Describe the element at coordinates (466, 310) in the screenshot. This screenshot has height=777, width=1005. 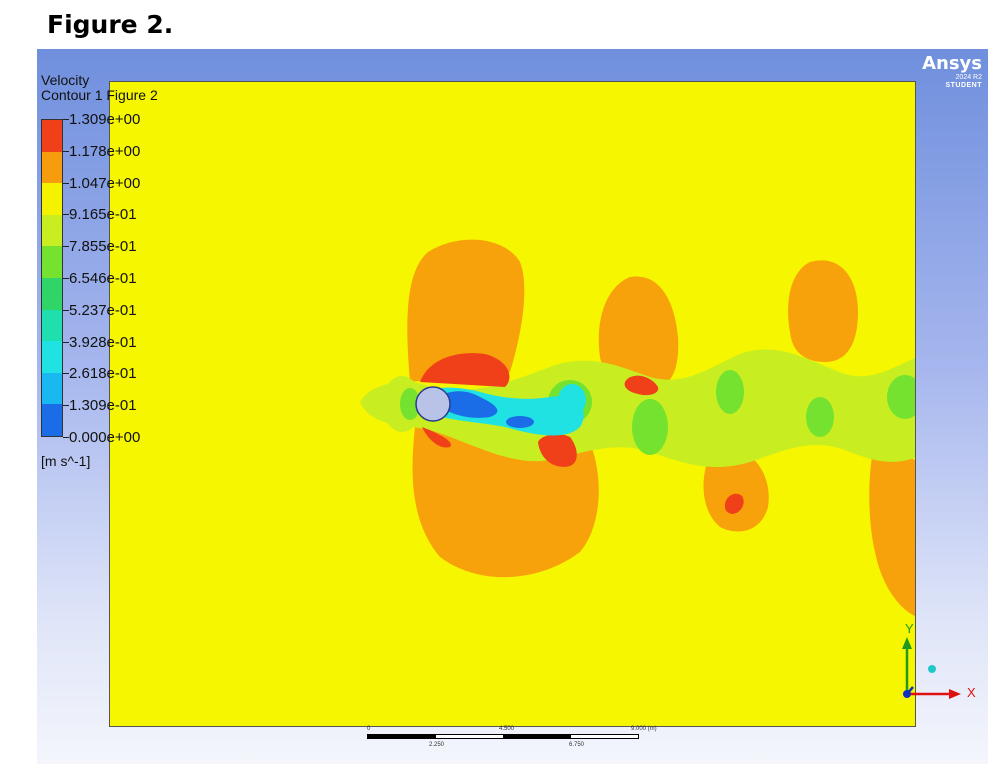
I see `upper-orange-lobe` at that location.